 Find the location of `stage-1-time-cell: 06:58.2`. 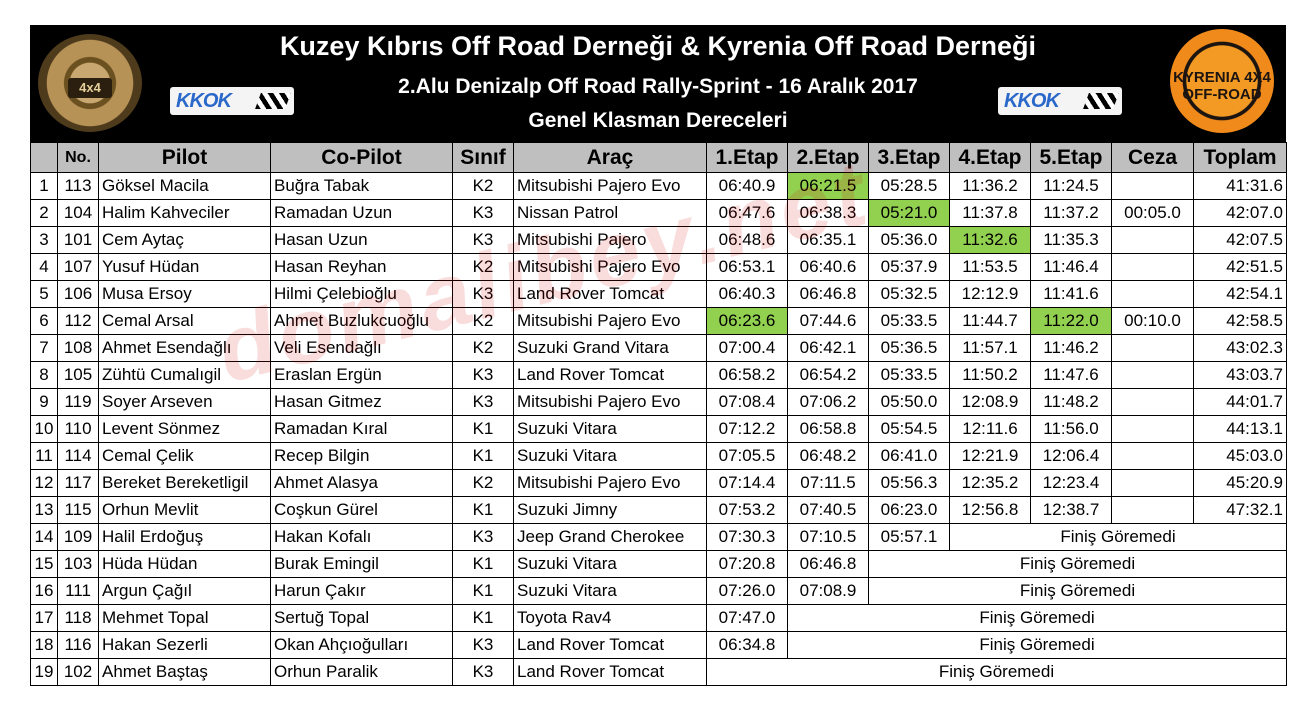

stage-1-time-cell: 06:58.2 is located at coordinates (747, 375).